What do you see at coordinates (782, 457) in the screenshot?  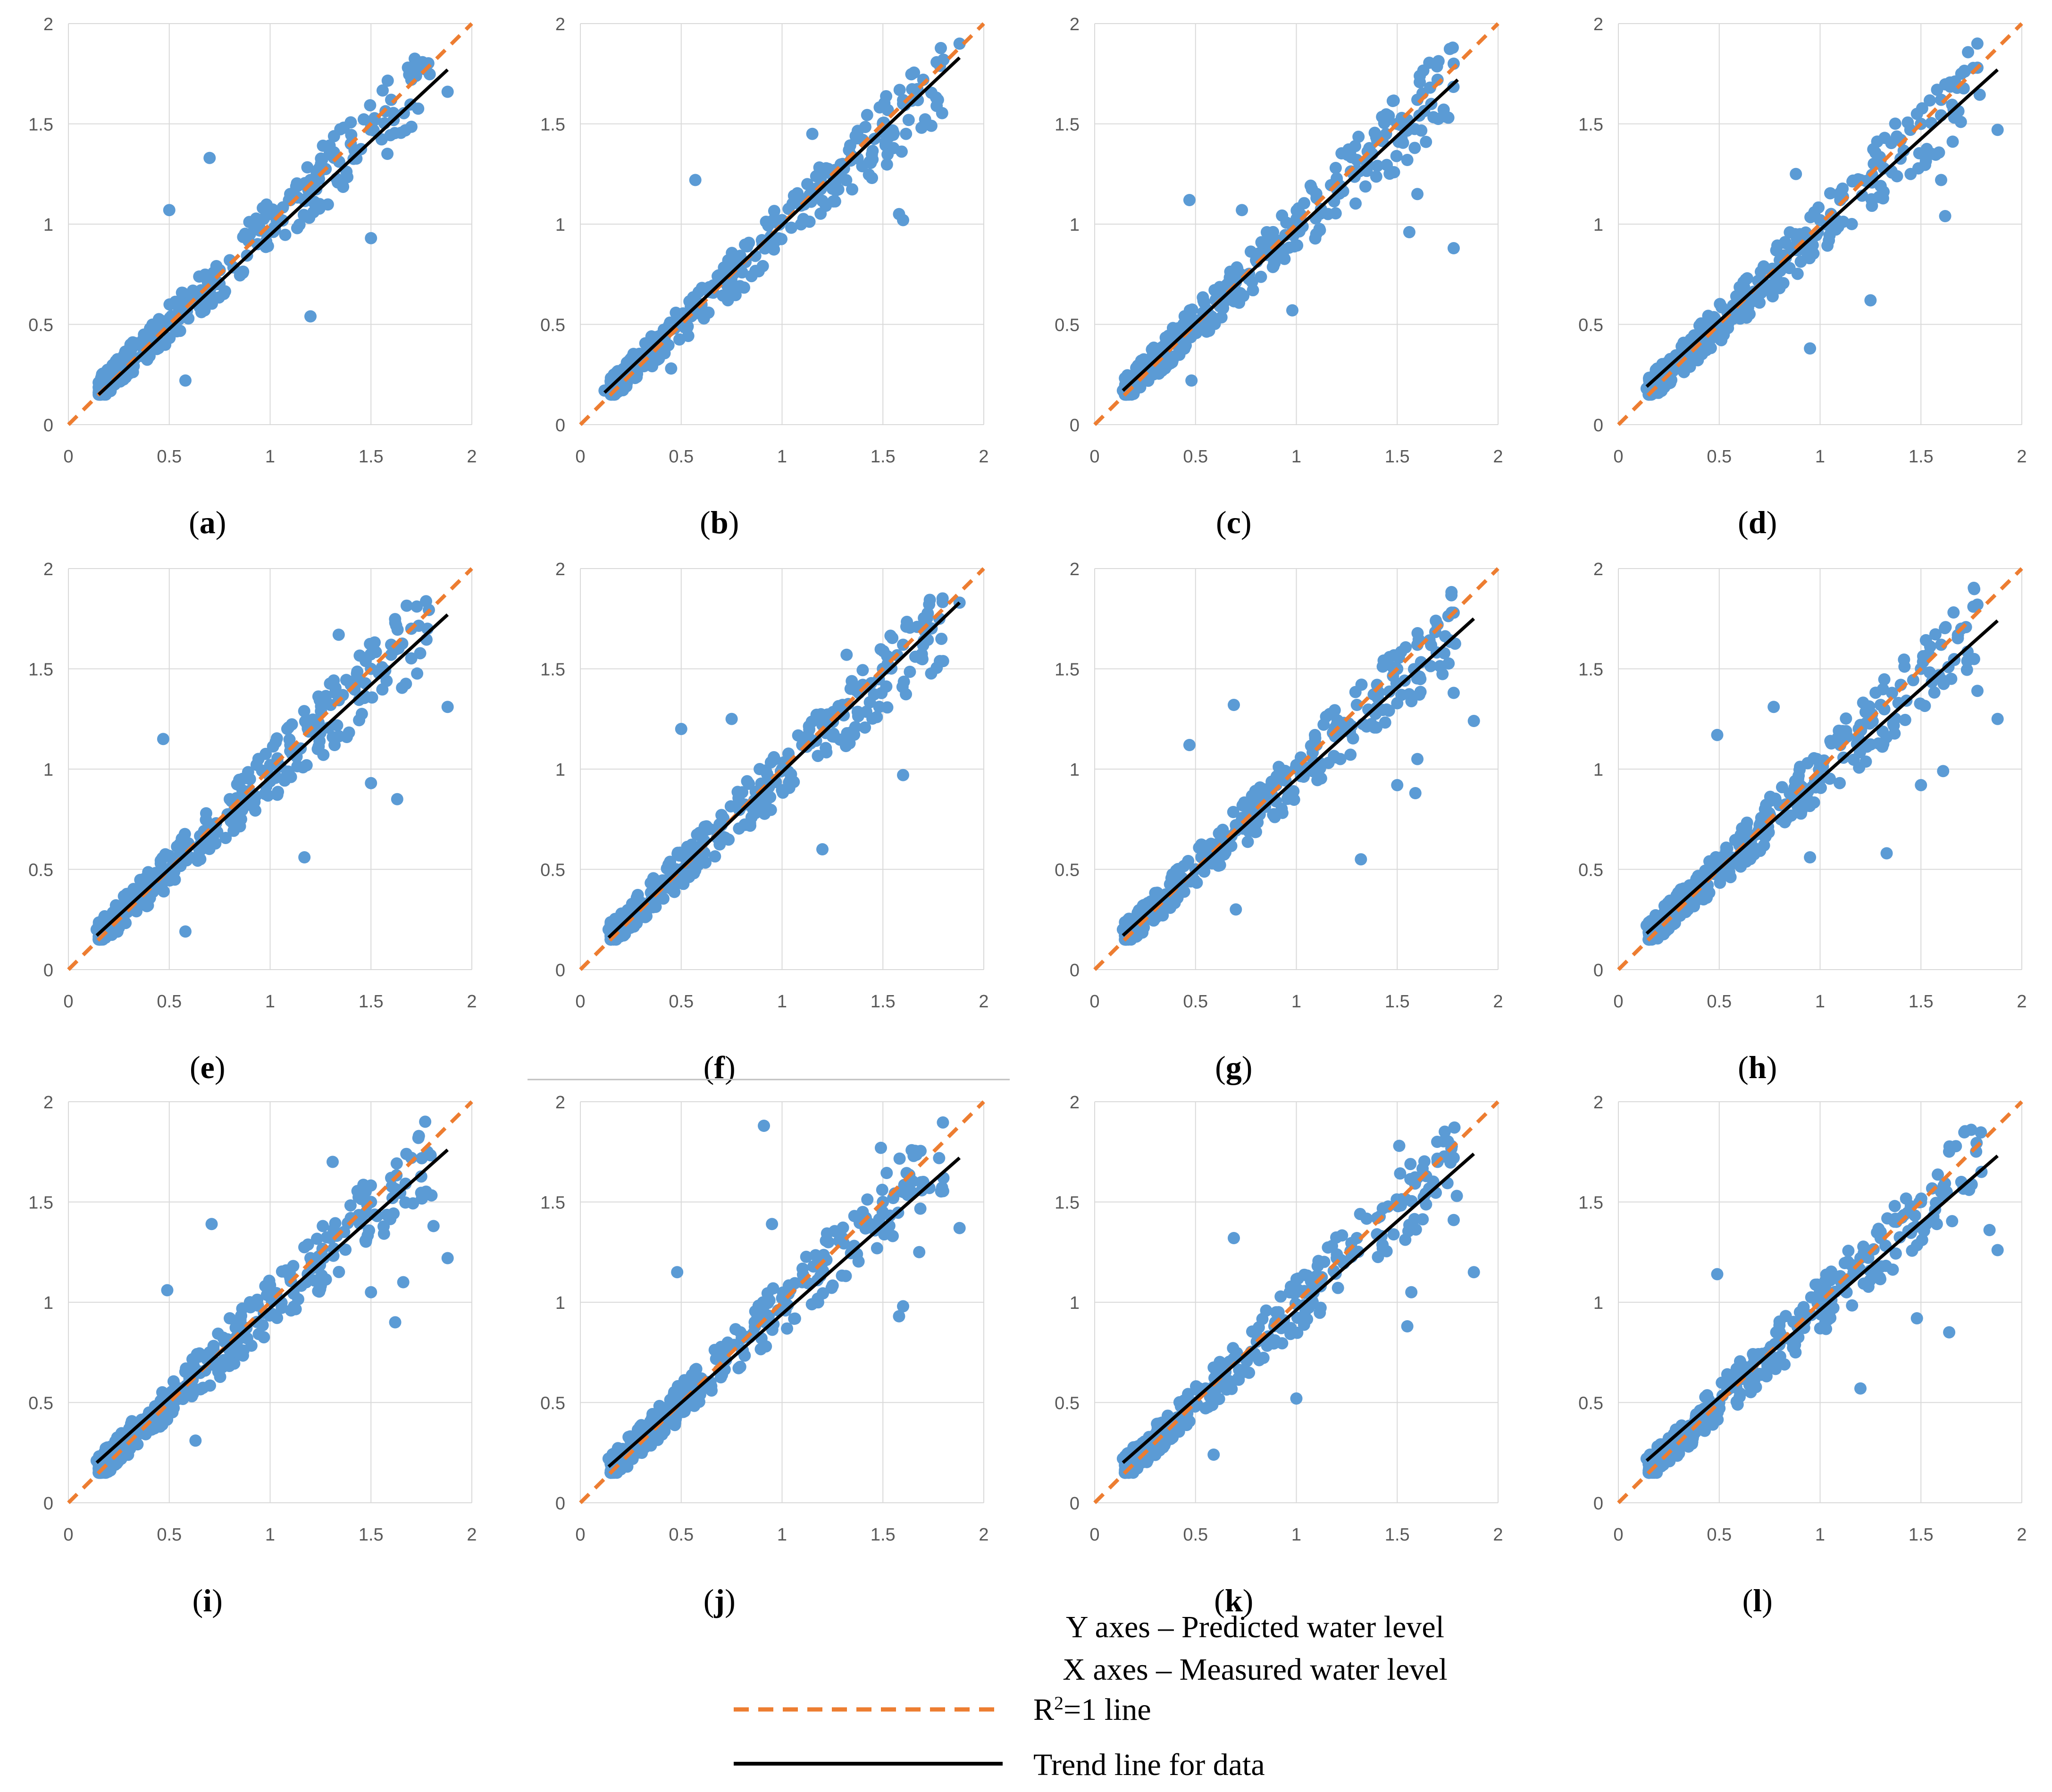 I see `x-tick-label: 1` at bounding box center [782, 457].